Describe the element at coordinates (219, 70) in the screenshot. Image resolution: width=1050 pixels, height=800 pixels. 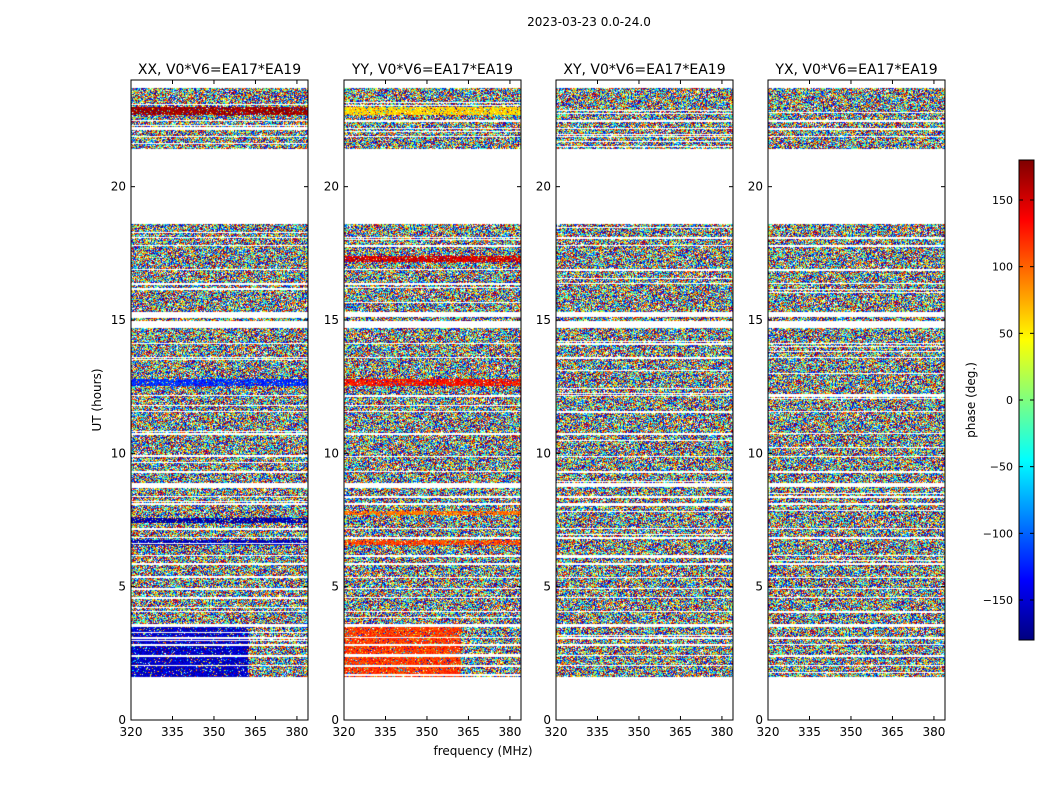
I see `panel-title: XX, V0*V6=EA17*EA19` at that location.